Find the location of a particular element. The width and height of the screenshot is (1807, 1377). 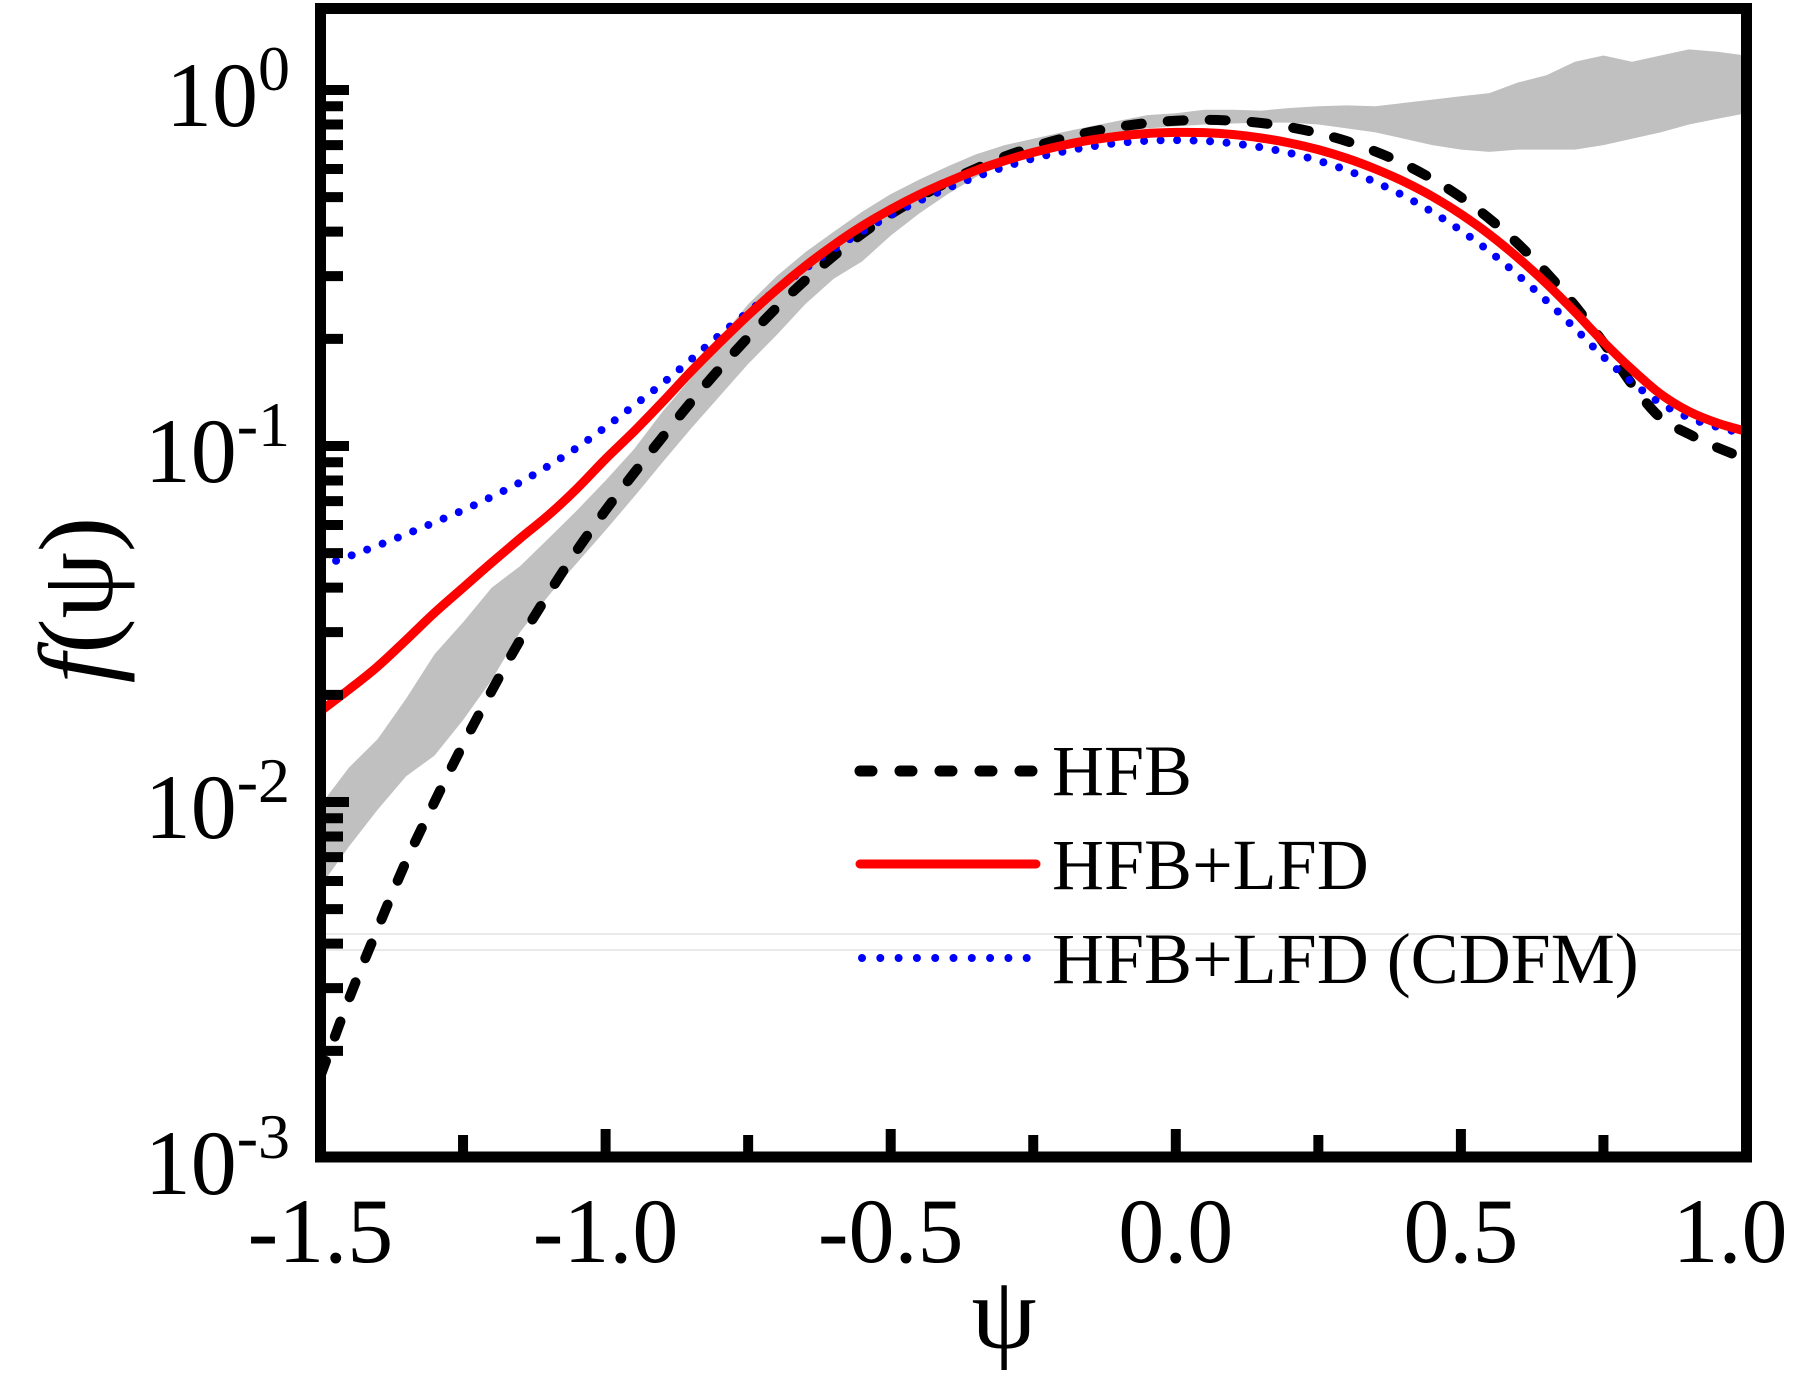

y-tick-exponent: -1 is located at coordinates (263, 424).